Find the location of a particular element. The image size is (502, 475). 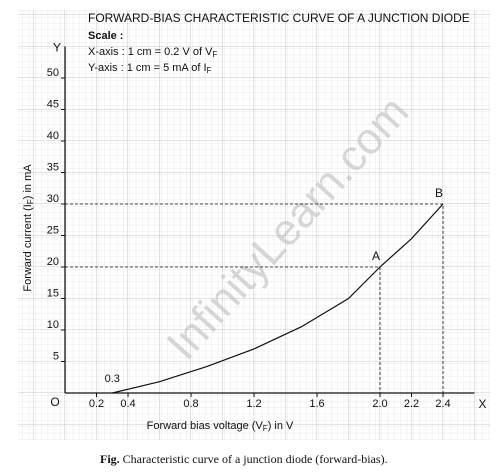

y-tick-label: 15 is located at coordinates (53, 293).